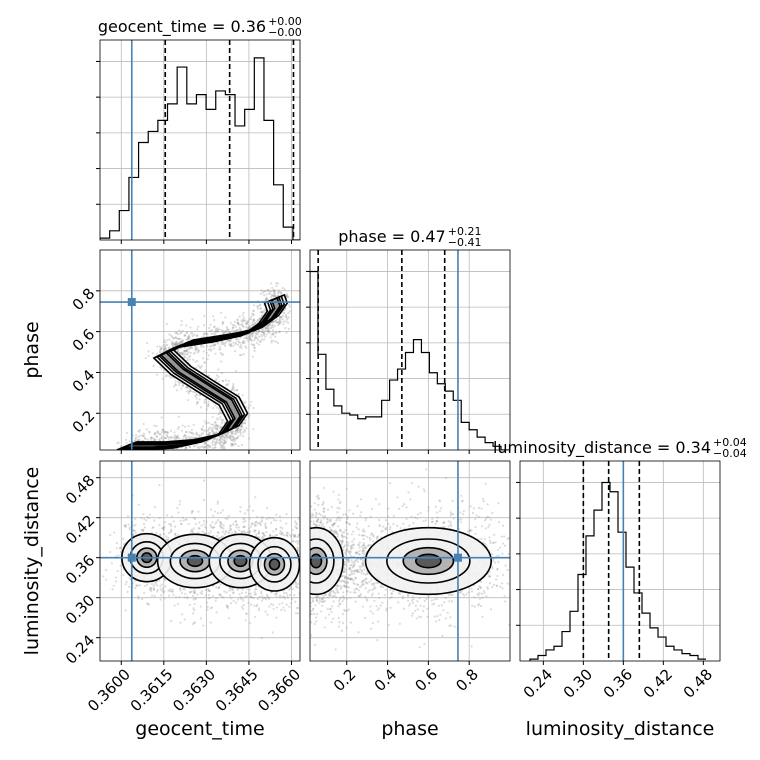 The height and width of the screenshot is (760, 760). I want to click on density-layer, so click(201, 559).